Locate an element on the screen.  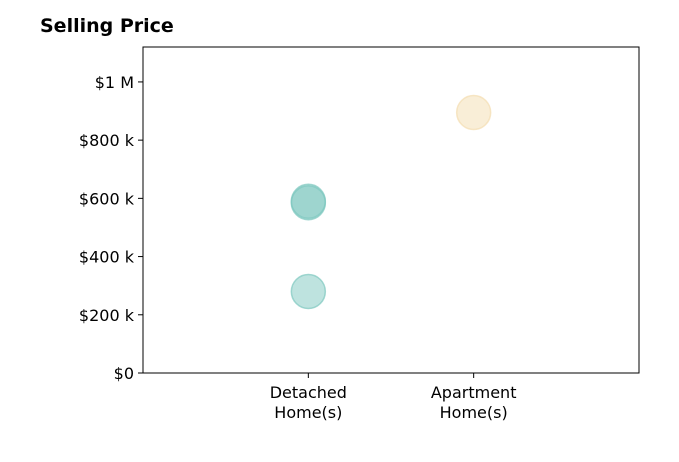
x-tick-label: Apartment Home(s) is located at coordinates (474, 402).